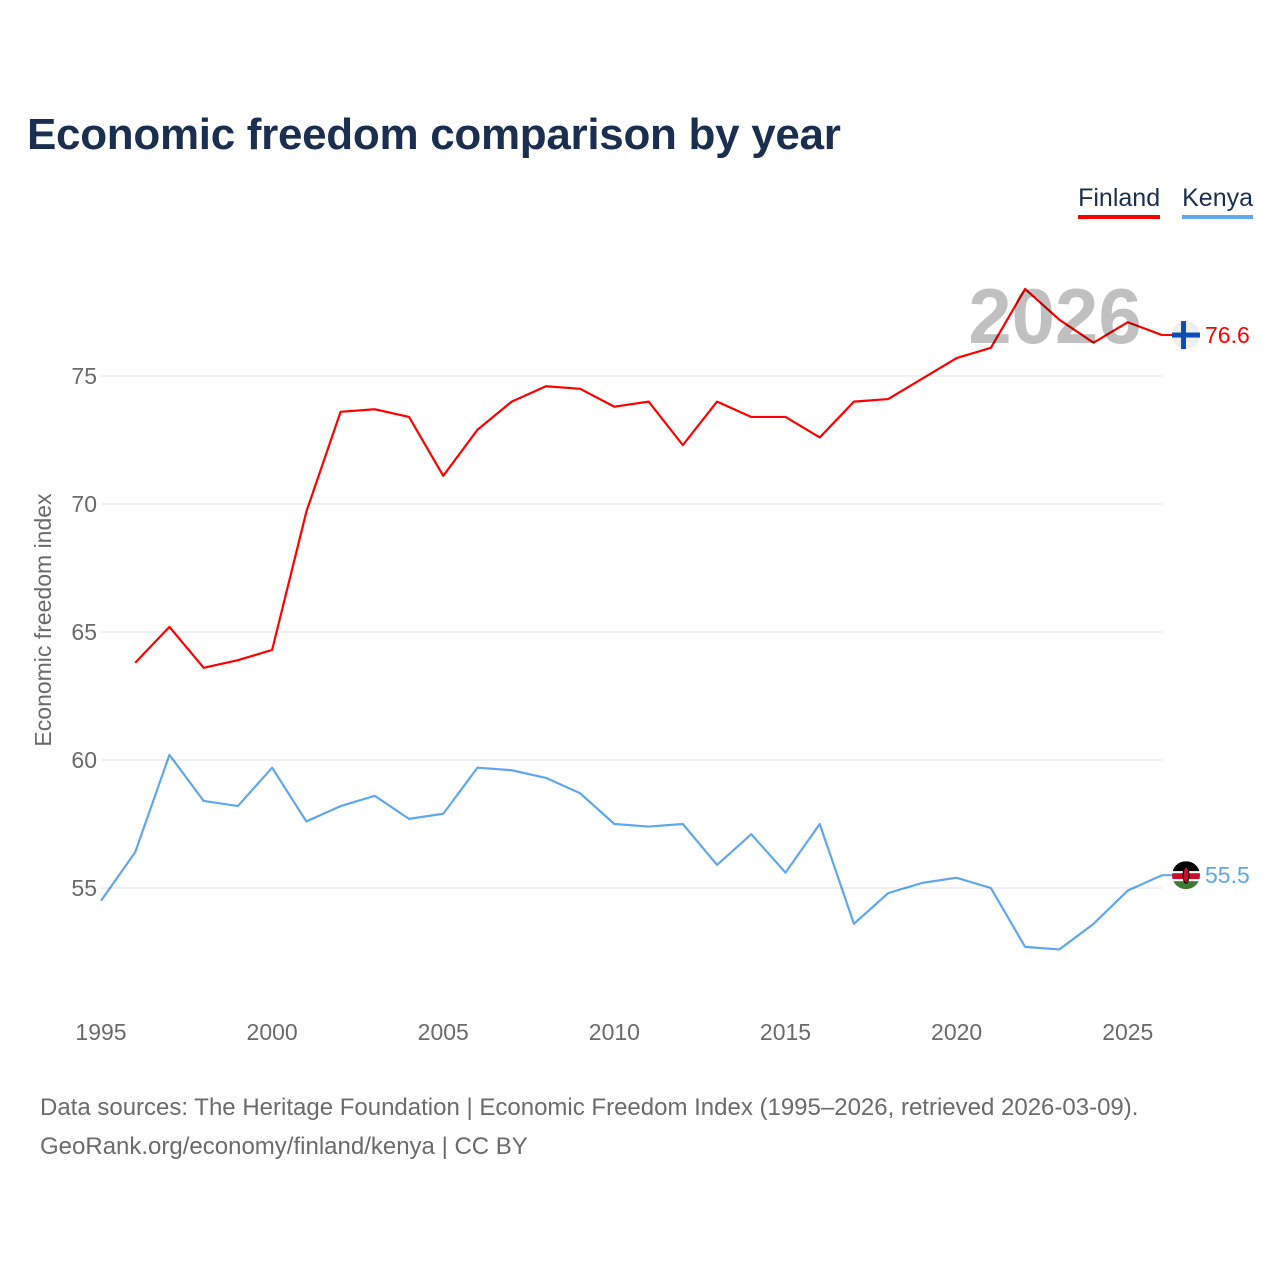 This screenshot has width=1280, height=1280. Describe the element at coordinates (1165, 201) in the screenshot. I see `legend: Finland Kenya` at that location.